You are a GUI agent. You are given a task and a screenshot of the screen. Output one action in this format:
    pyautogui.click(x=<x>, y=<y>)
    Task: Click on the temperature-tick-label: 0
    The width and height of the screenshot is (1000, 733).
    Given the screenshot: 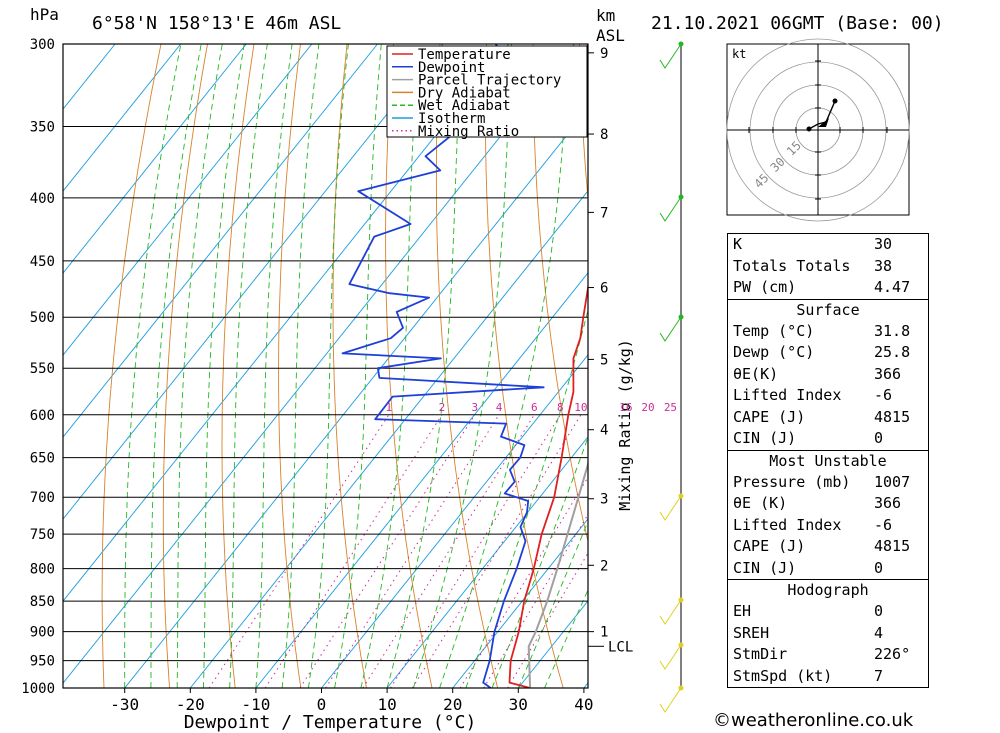 What is the action you would take?
    pyautogui.click(x=322, y=704)
    